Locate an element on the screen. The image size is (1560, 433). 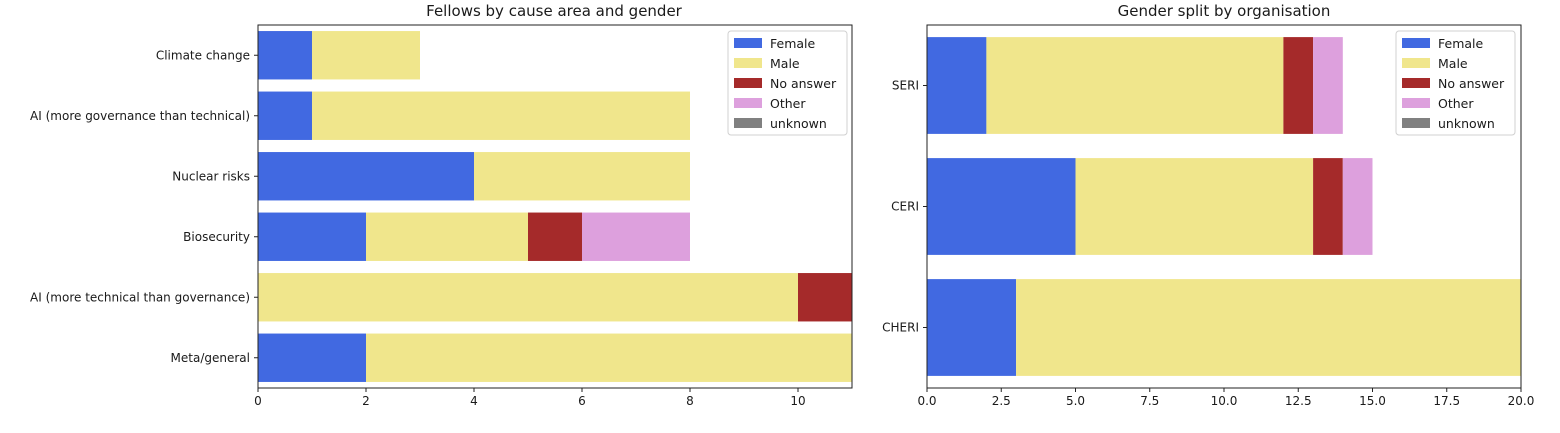
bar-nuclear-risks-male is located at coordinates (582, 176).